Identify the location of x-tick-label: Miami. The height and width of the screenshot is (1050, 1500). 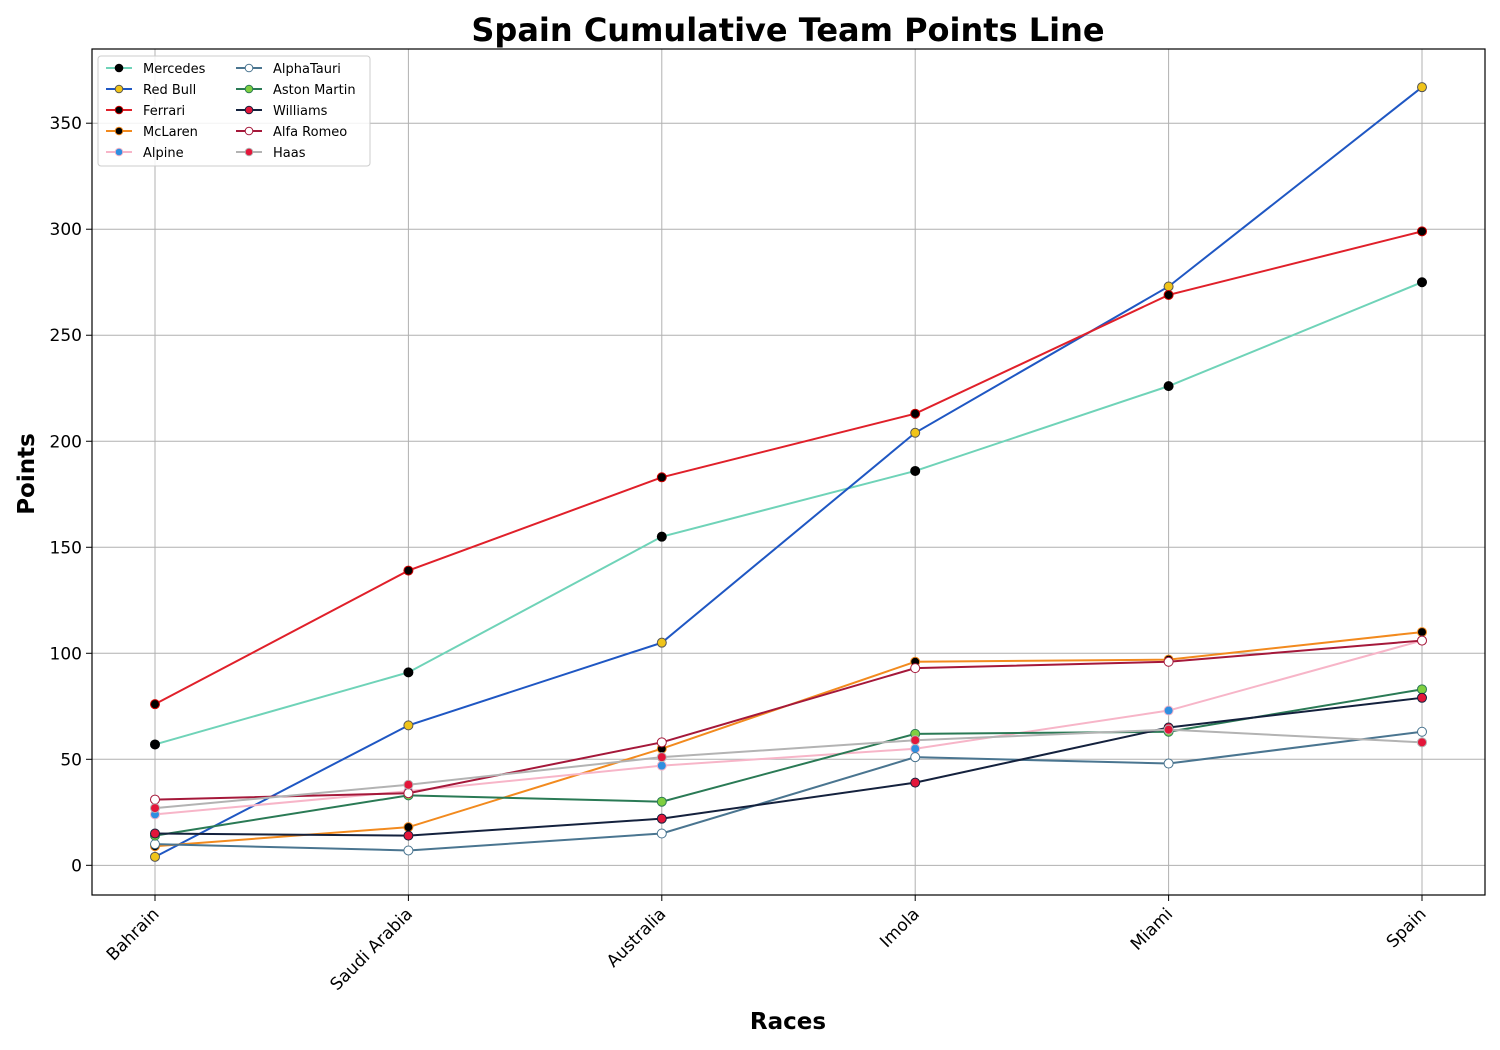
(1152, 929).